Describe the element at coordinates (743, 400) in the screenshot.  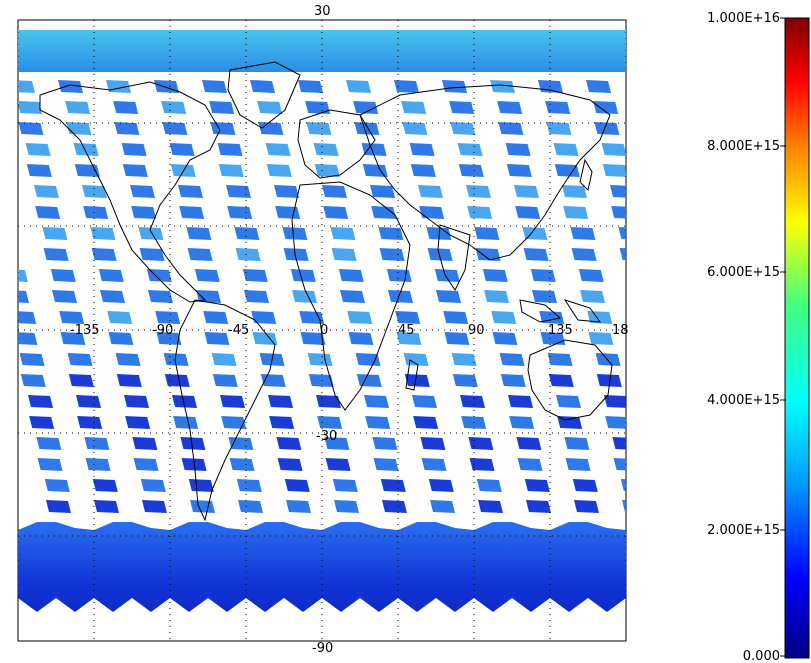
I see `colorbar-label: 4.000E+15` at that location.